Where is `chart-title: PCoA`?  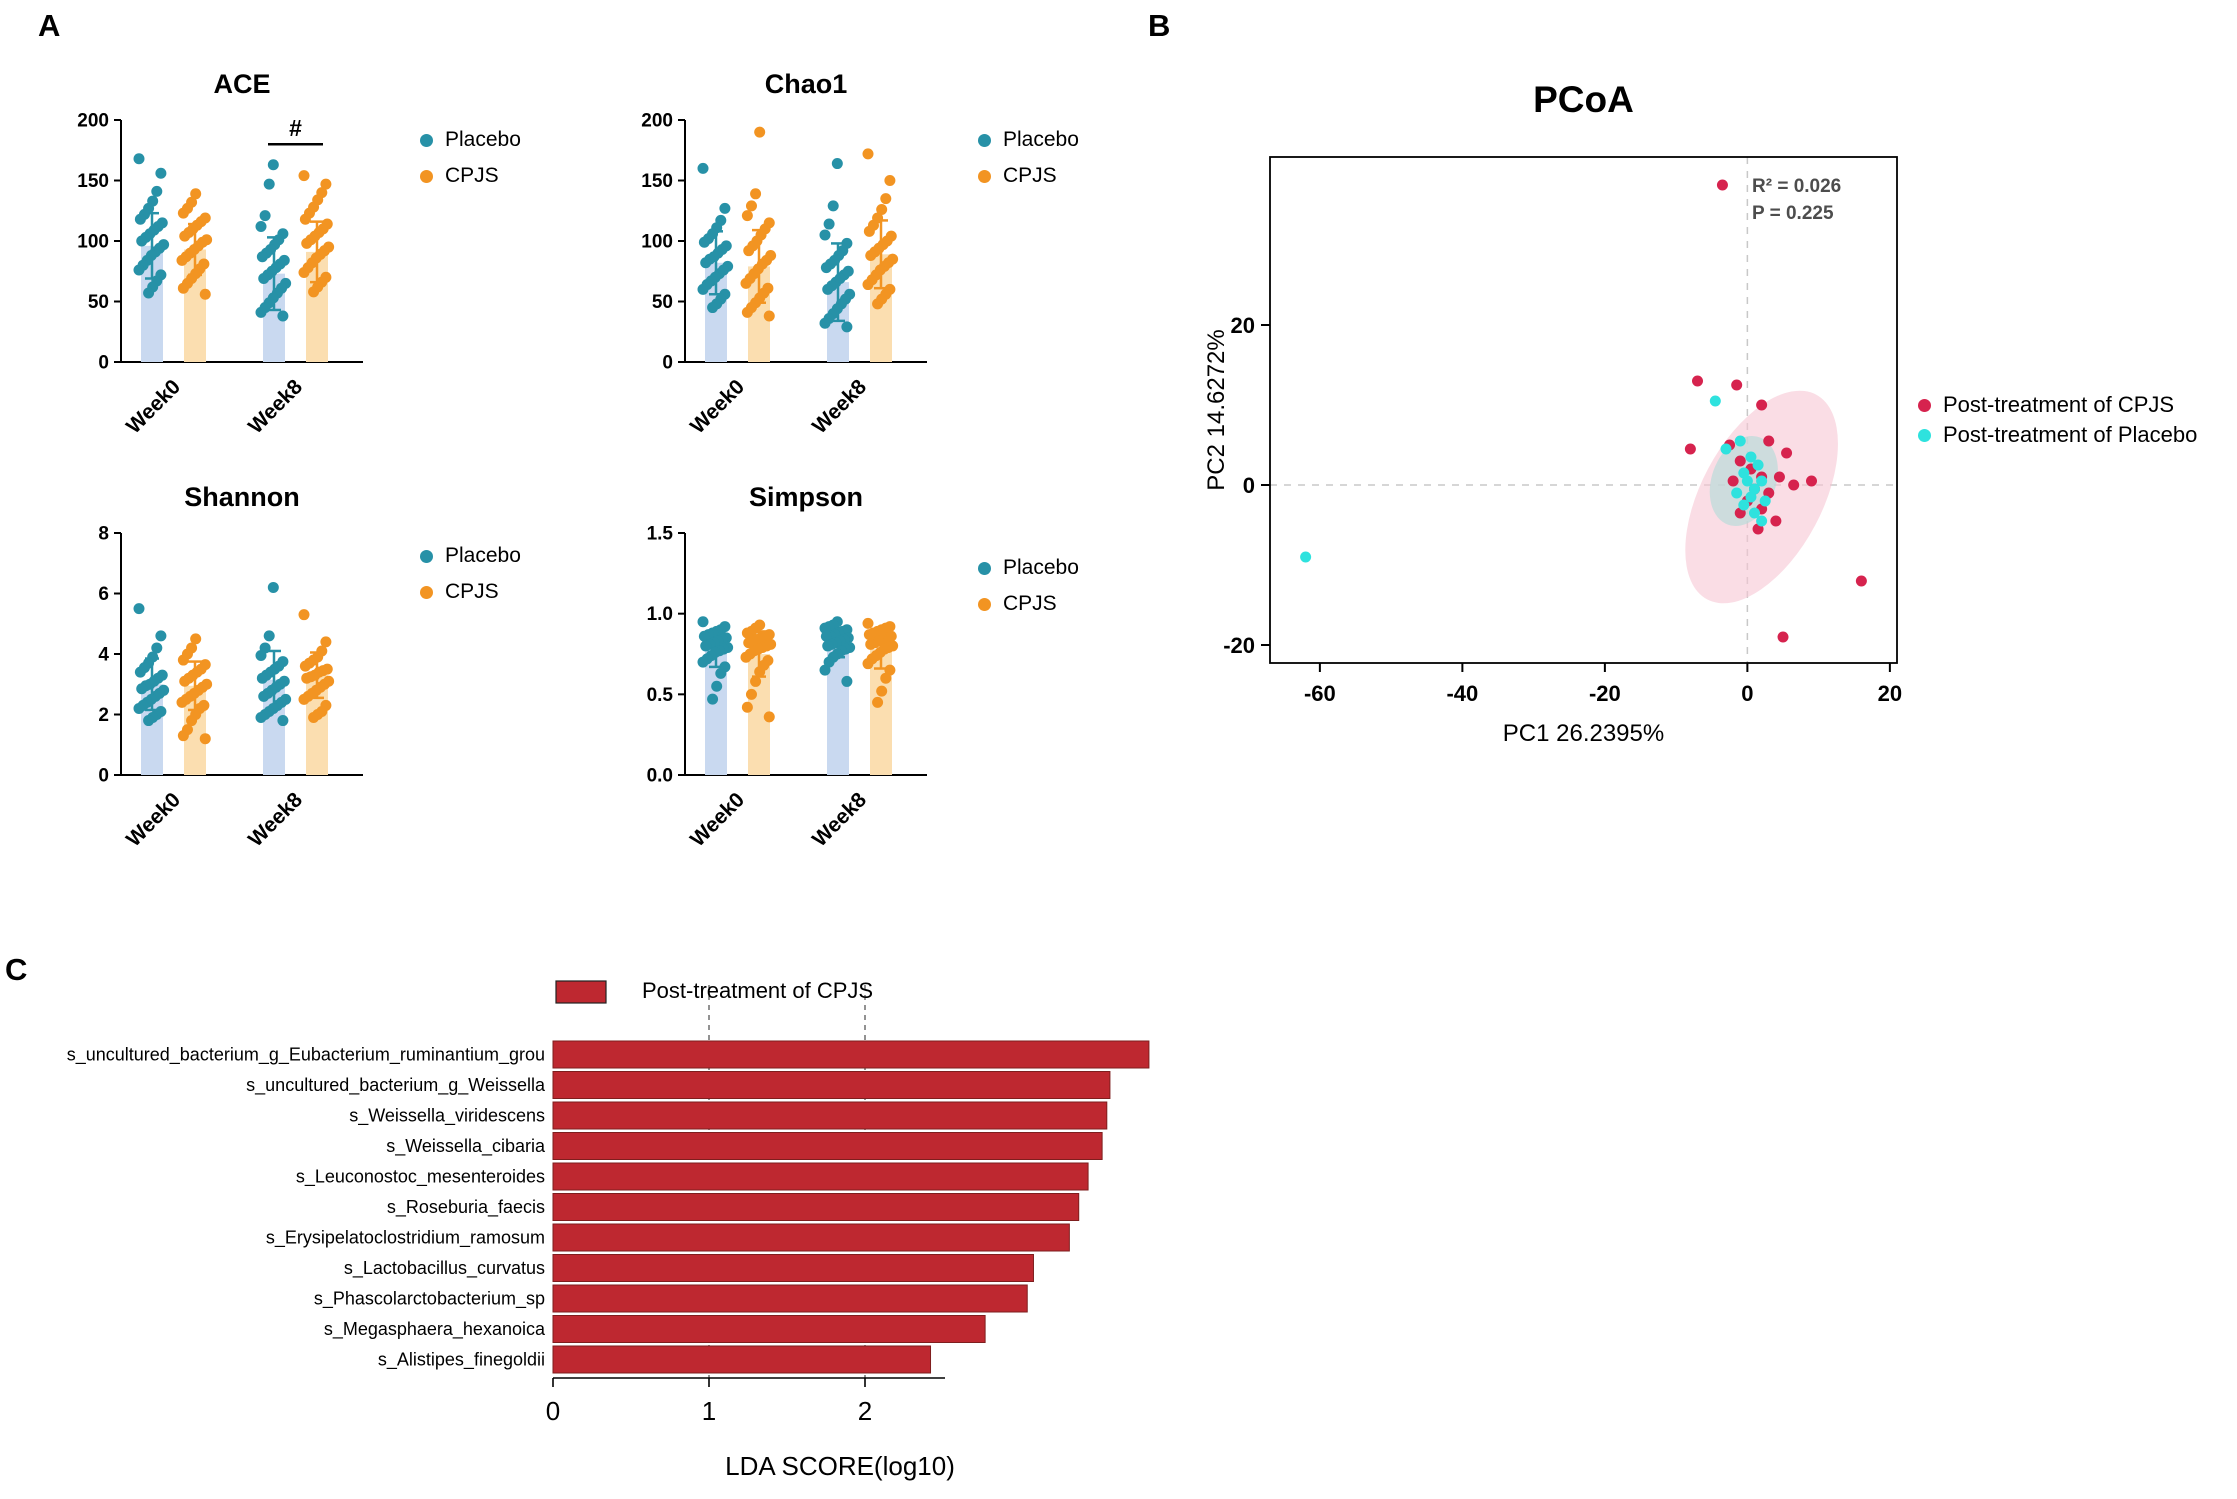
chart-title: PCoA is located at coordinates (1583, 99).